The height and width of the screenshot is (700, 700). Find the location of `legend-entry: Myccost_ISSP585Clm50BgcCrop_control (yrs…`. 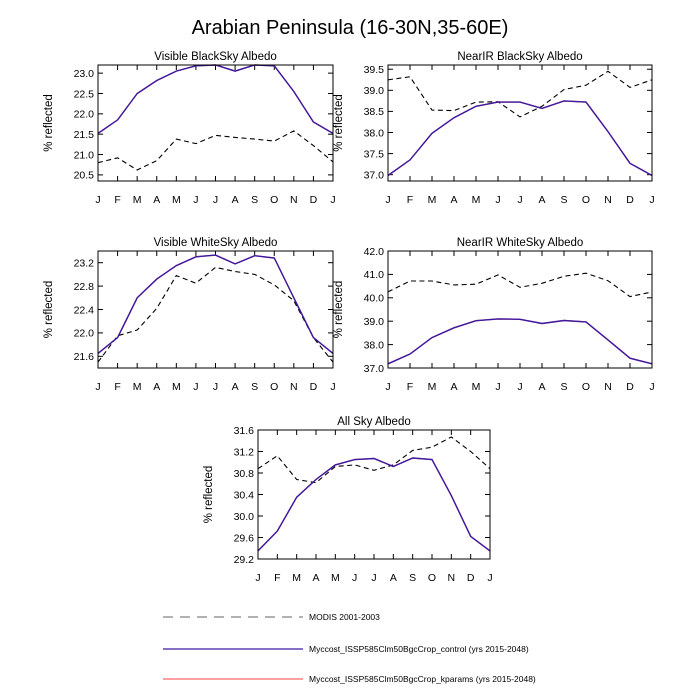

legend-entry: Myccost_ISSP585Clm50BgcCrop_control (yrs… is located at coordinates (346, 649).